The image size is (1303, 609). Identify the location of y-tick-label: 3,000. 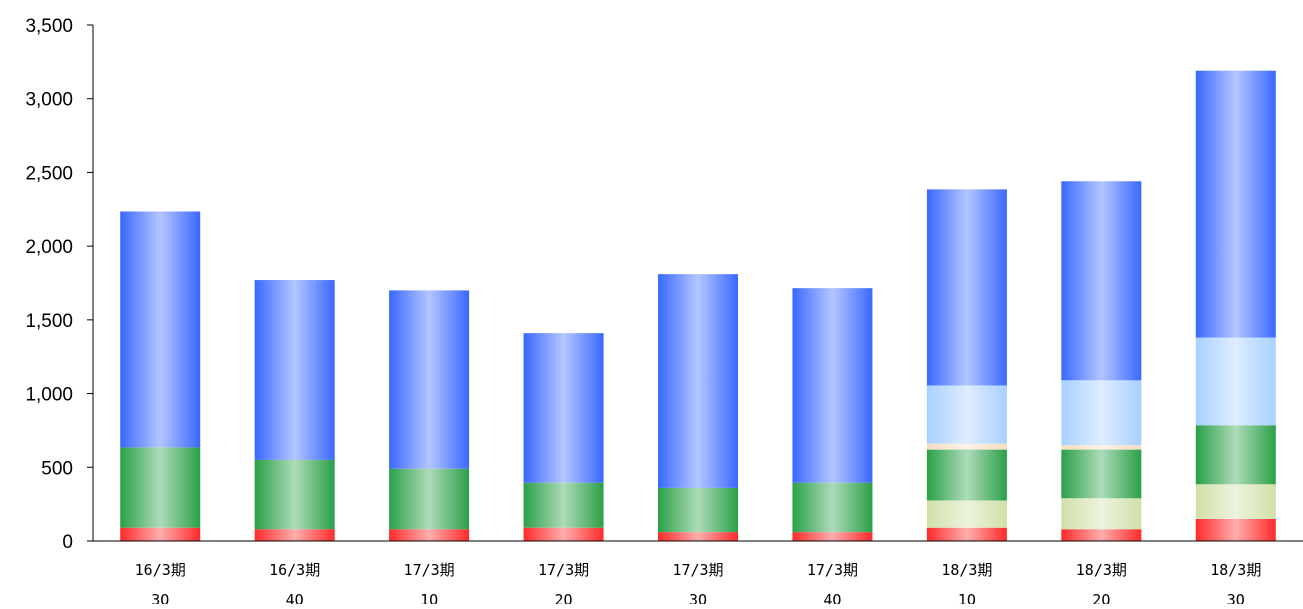
(49, 100).